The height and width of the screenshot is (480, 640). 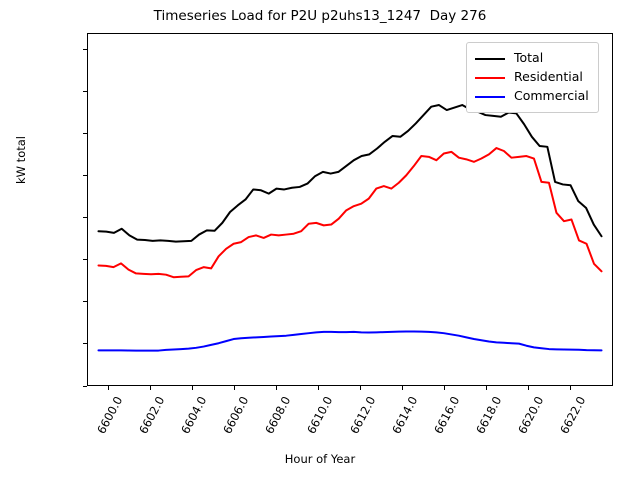 What do you see at coordinates (490, 77) in the screenshot?
I see `legend-swatch-residential` at bounding box center [490, 77].